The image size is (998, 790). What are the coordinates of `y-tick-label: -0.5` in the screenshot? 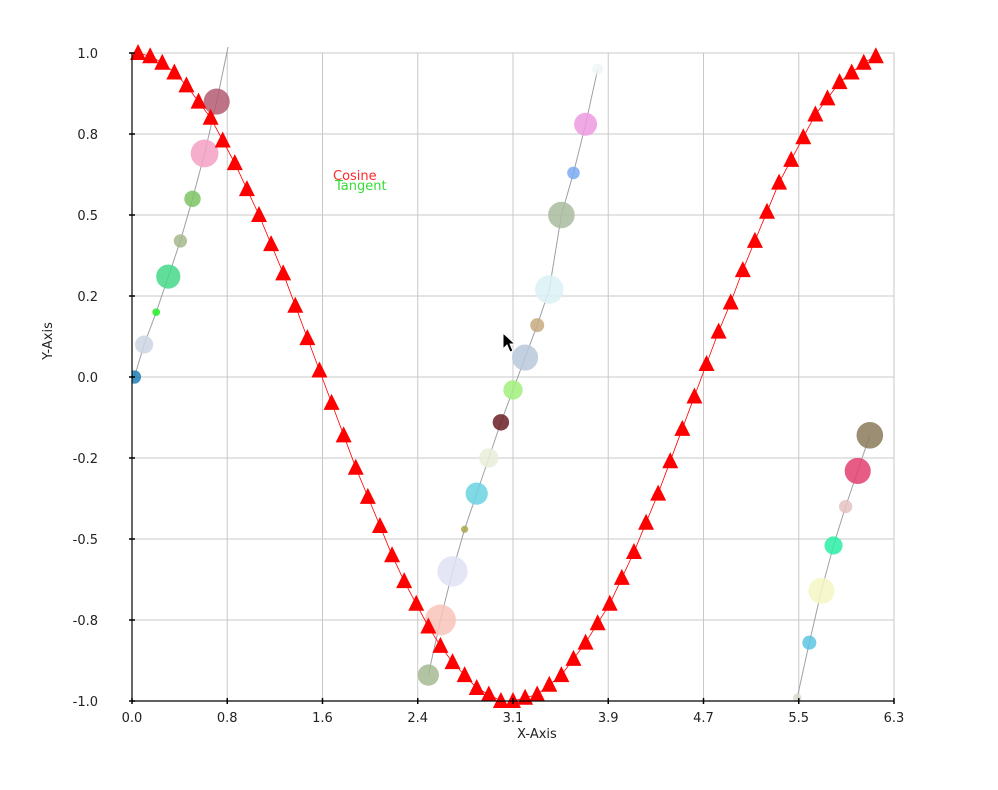 It's located at (85, 540).